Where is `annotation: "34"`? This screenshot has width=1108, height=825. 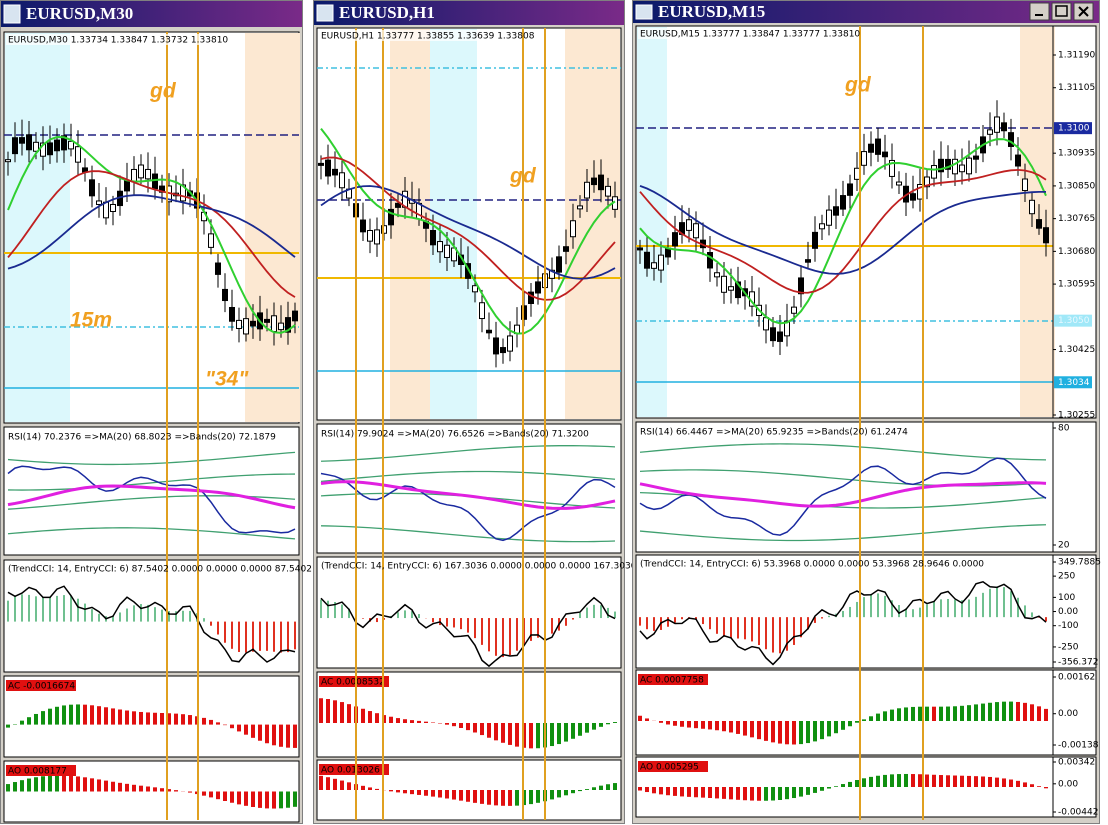 annotation: "34" is located at coordinates (227, 379).